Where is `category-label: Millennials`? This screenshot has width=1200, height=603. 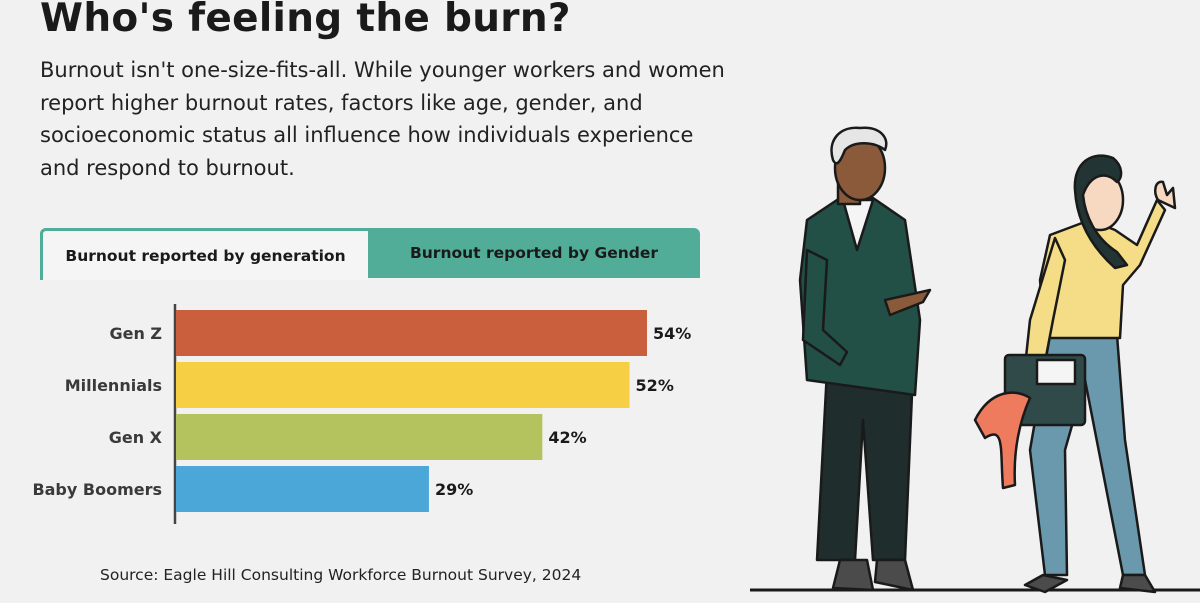 category-label: Millennials is located at coordinates (113, 385).